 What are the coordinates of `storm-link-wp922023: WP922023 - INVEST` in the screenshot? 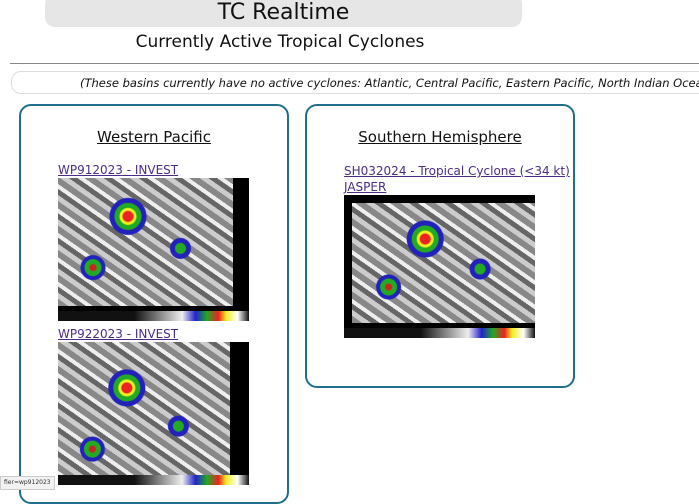 It's located at (118, 334).